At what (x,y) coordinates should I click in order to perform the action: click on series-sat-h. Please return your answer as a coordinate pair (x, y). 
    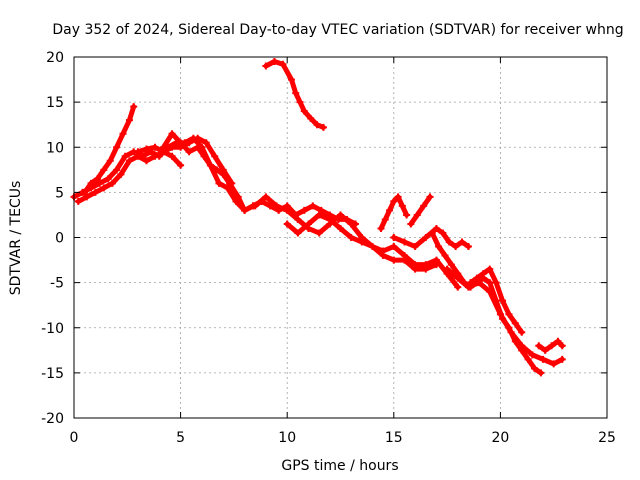
    Looking at the image, I should click on (372, 251).